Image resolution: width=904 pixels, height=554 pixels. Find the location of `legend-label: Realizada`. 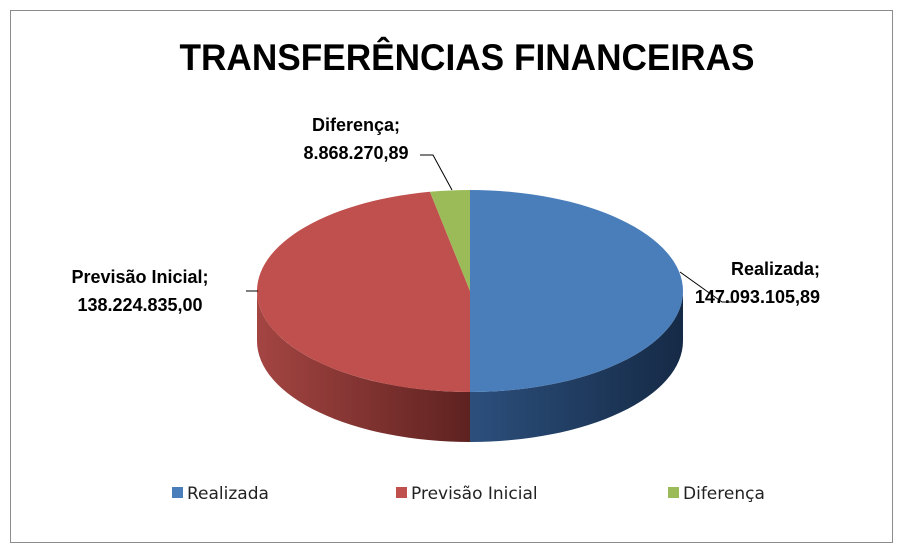

legend-label: Realizada is located at coordinates (228, 494).